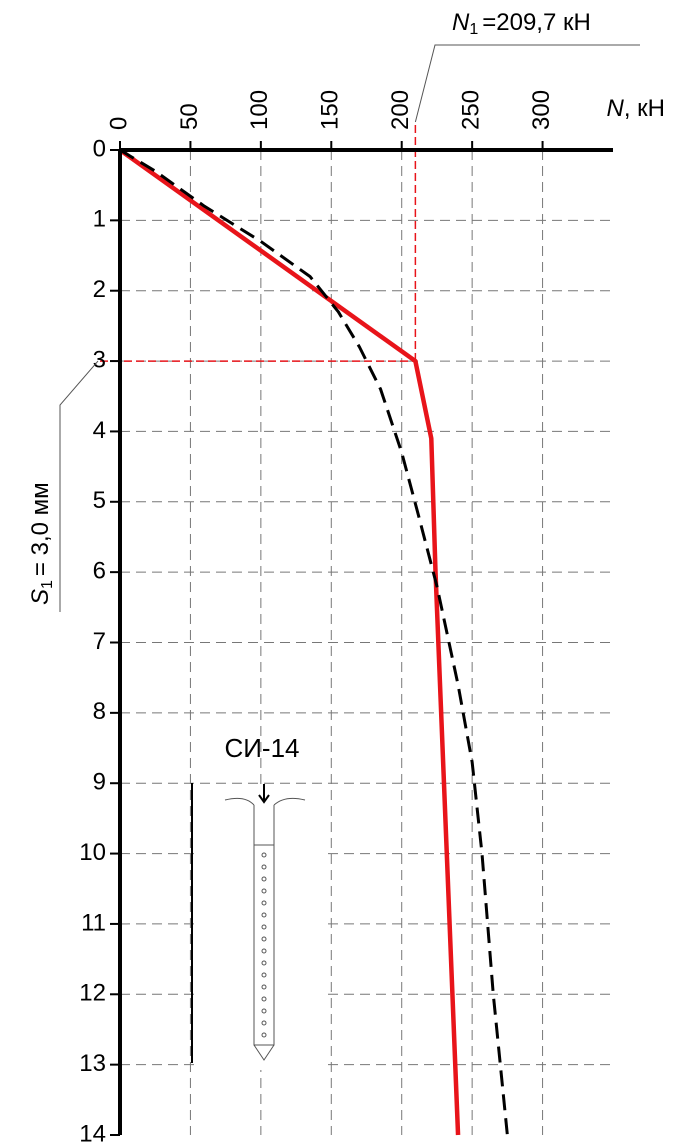 This screenshot has height=1148, width=685. Describe the element at coordinates (461, 22) in the screenshot. I see `annotation-symbol: N` at that location.